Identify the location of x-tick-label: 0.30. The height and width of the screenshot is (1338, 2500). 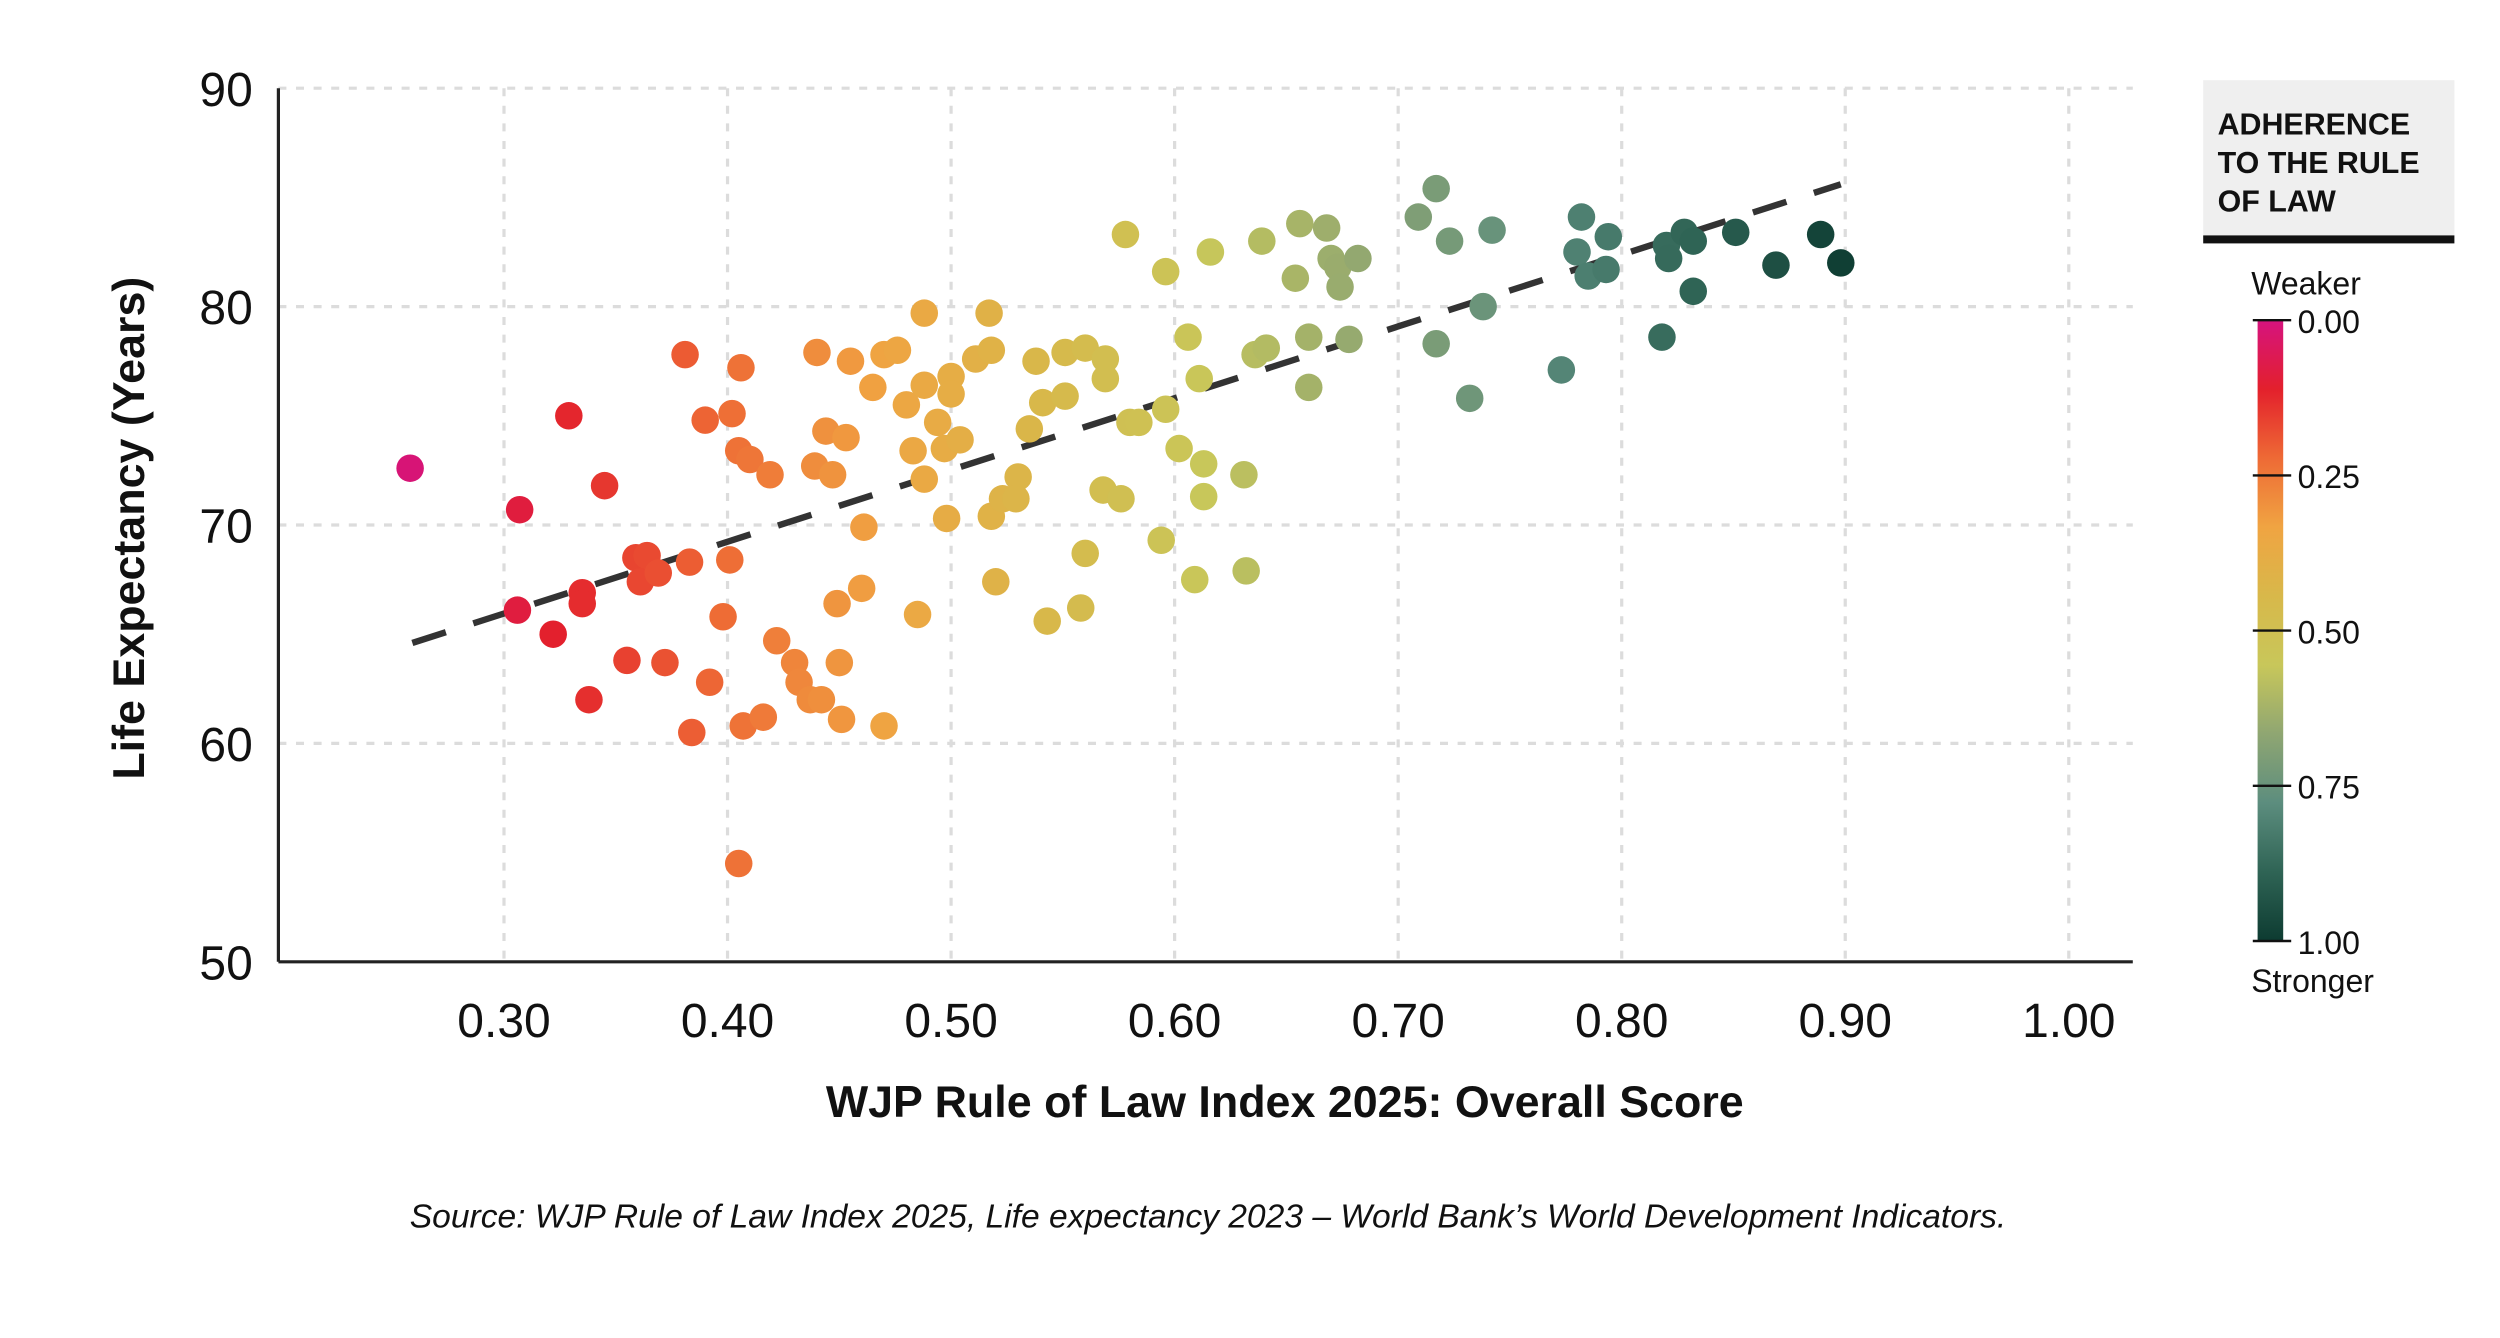
(503, 1021).